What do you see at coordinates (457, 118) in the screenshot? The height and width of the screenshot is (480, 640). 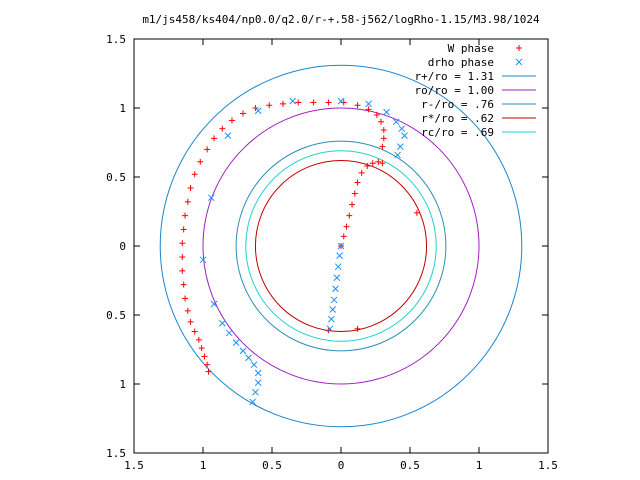 I see `legend-label: r*/ro = .62` at bounding box center [457, 118].